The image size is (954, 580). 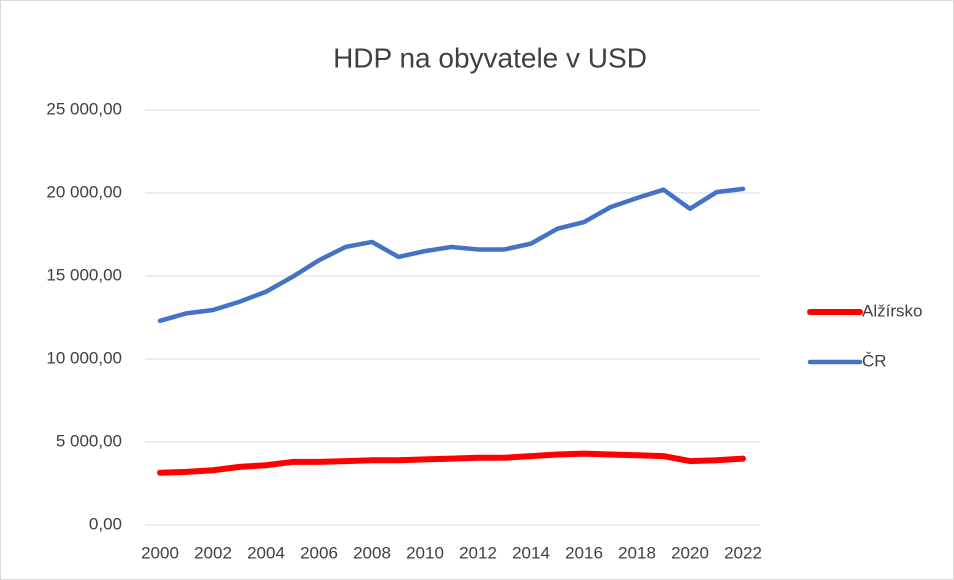 What do you see at coordinates (89, 440) in the screenshot?
I see `y-tick-label: 5 000,00` at bounding box center [89, 440].